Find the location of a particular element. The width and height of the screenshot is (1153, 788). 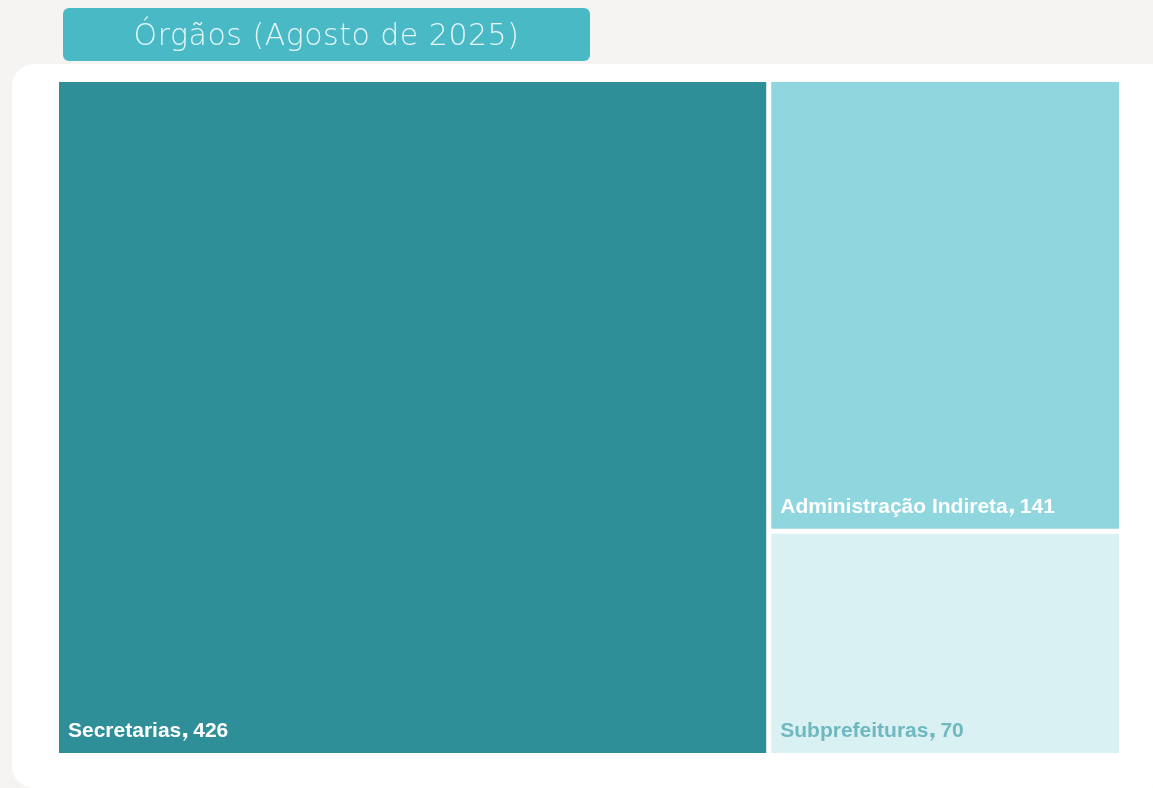

category-label: Secretarias is located at coordinates (125, 729).